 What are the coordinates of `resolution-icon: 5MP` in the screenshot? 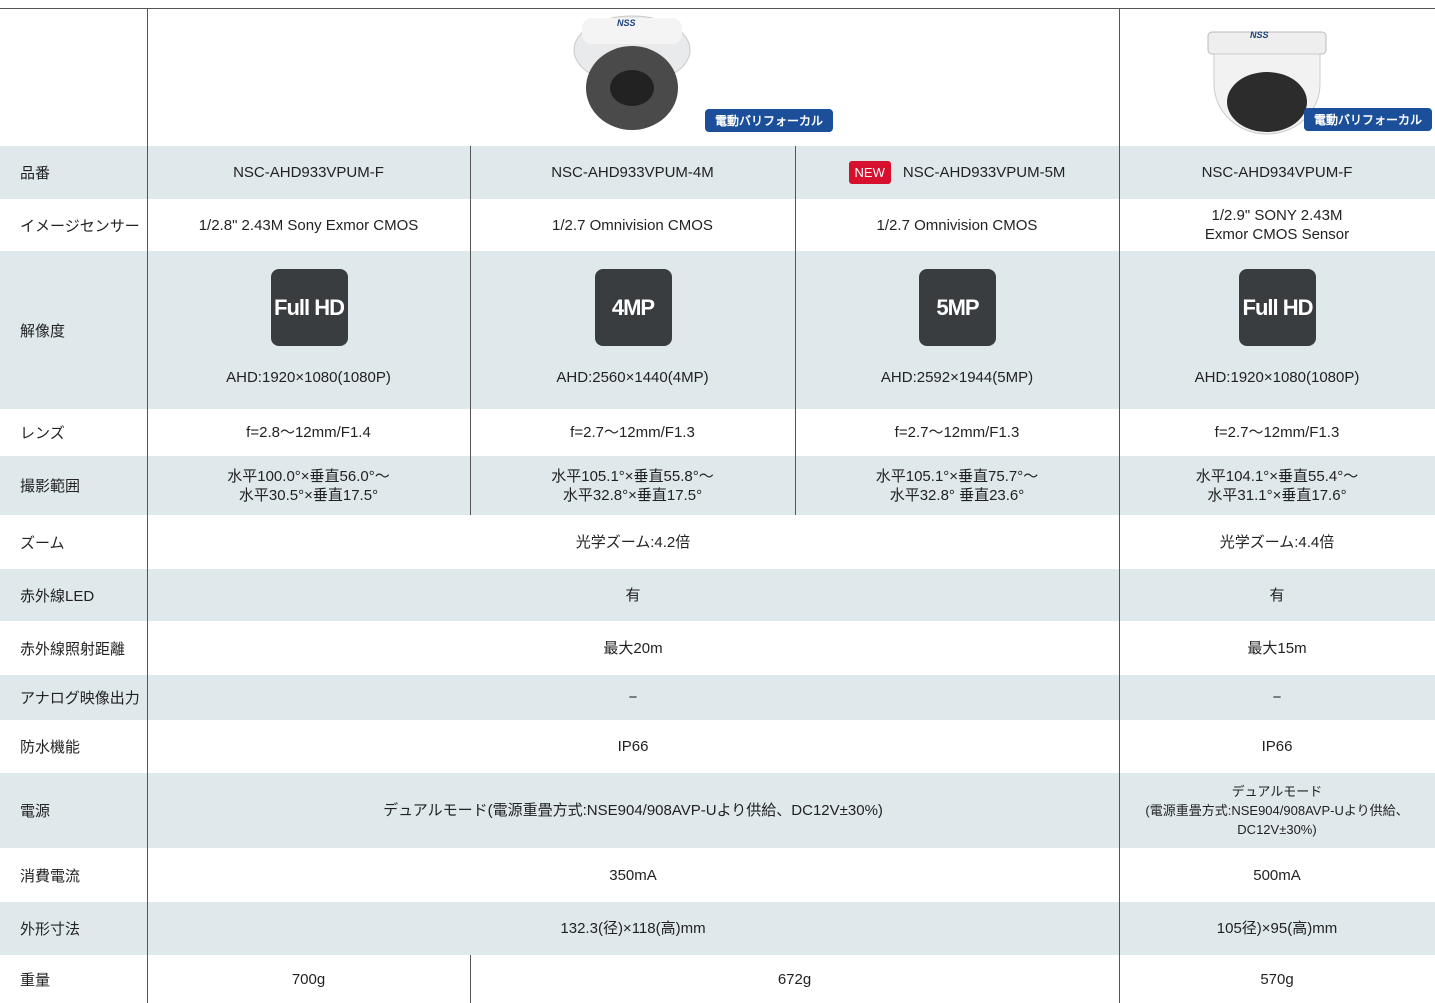 It's located at (957, 307).